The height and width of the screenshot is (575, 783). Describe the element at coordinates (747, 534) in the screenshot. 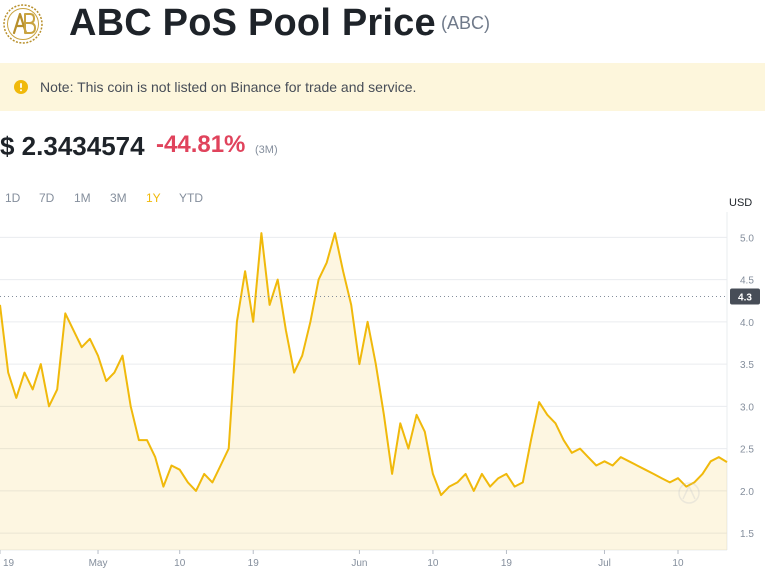

I see `y-tick-label: 1.5` at that location.